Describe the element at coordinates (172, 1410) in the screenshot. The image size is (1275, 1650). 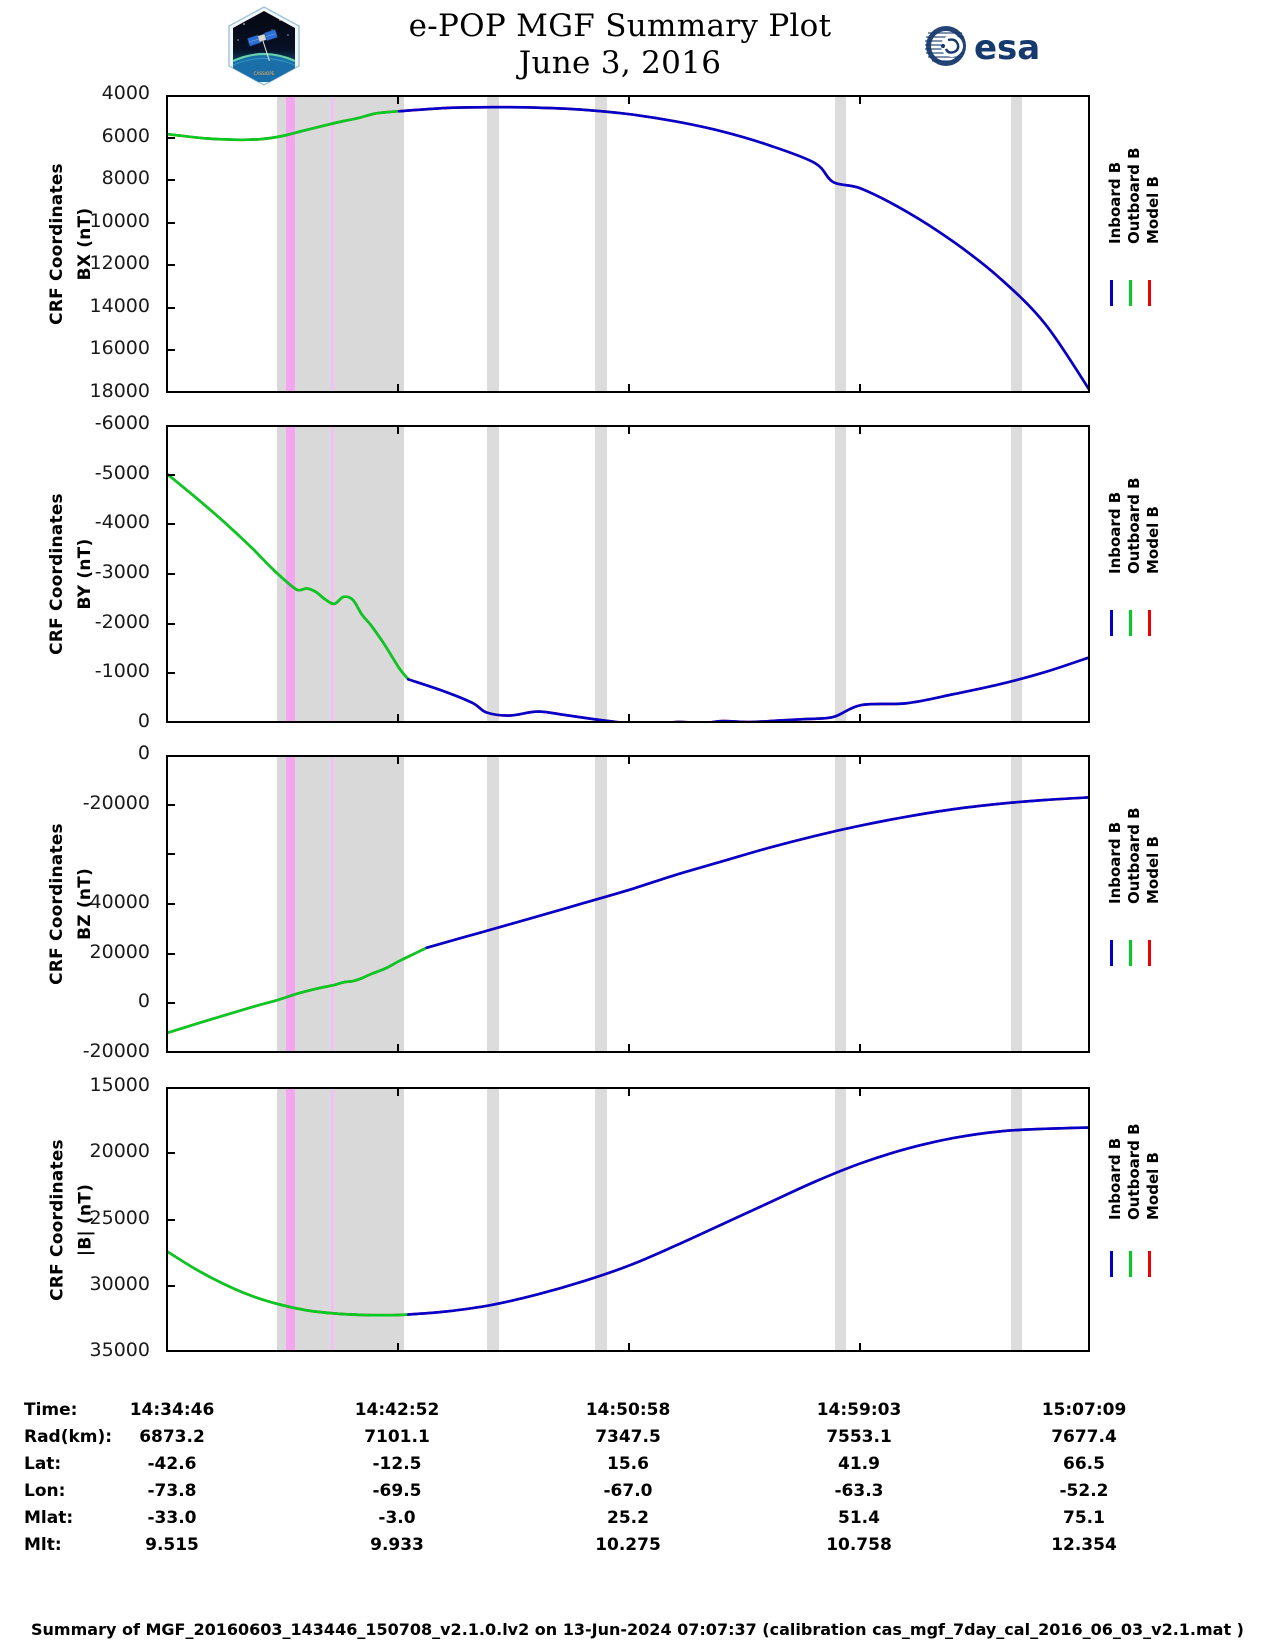
I see `table-cell: 14:34:46` at that location.